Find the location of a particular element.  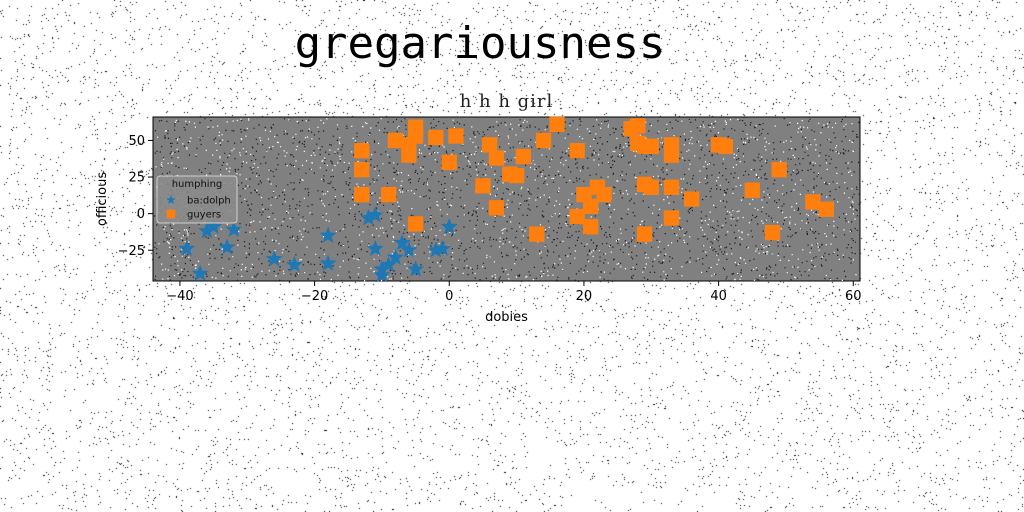

legend-entry-label: guyers is located at coordinates (204, 215).